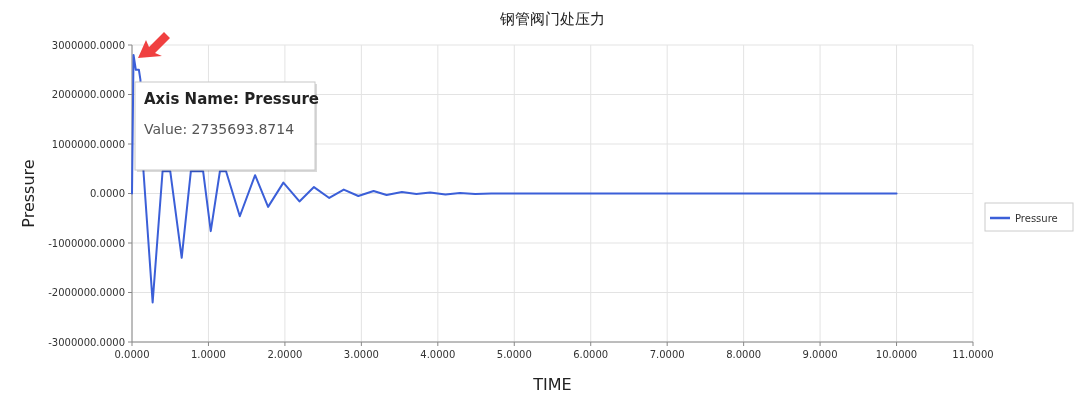 This screenshot has height=400, width=1080. What do you see at coordinates (438, 354) in the screenshot?
I see `x-tick-label: 4.0000` at bounding box center [438, 354].